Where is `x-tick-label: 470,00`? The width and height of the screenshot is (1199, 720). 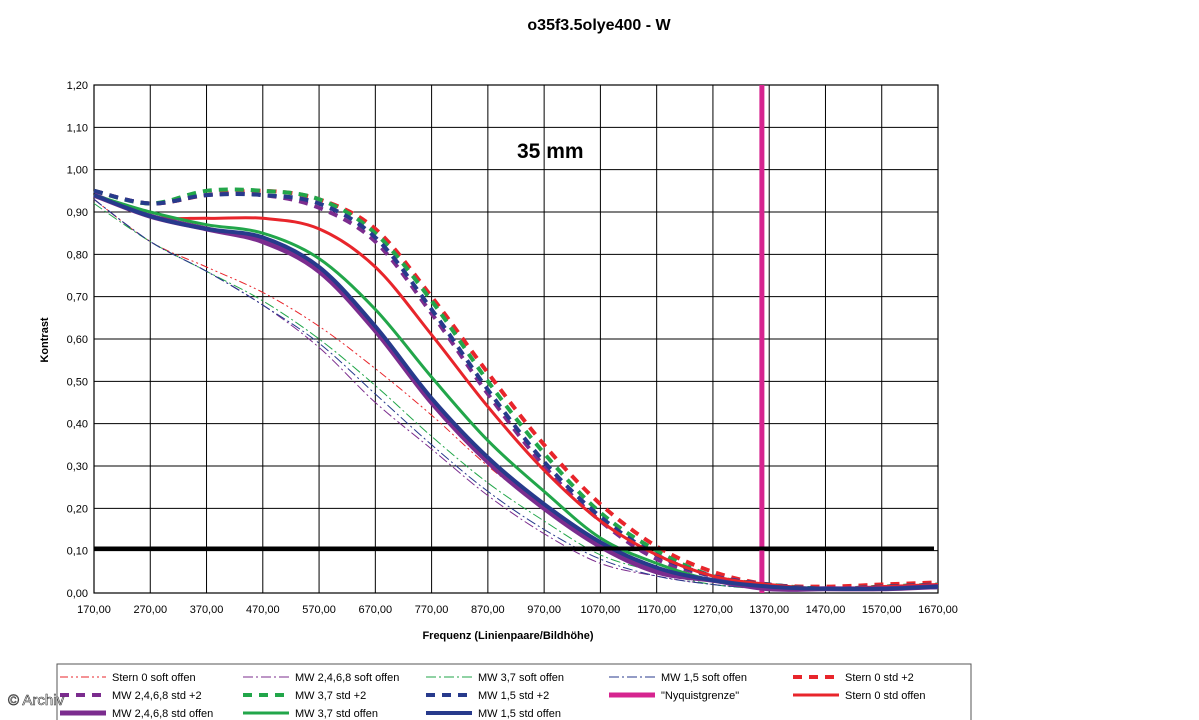
x-tick-label: 470,00 is located at coordinates (263, 610).